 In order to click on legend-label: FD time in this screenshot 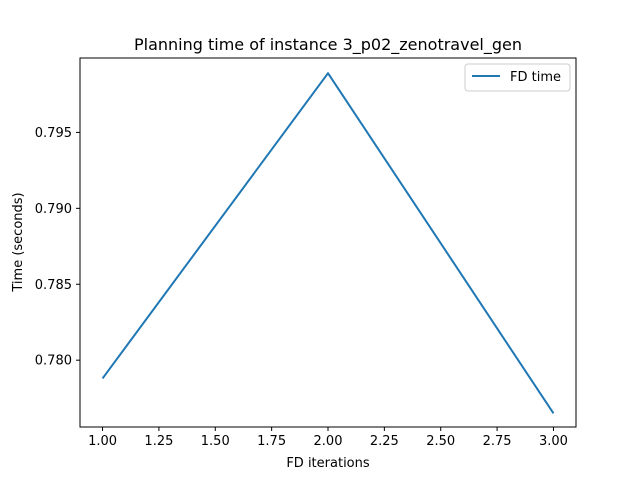, I will do `click(535, 77)`.